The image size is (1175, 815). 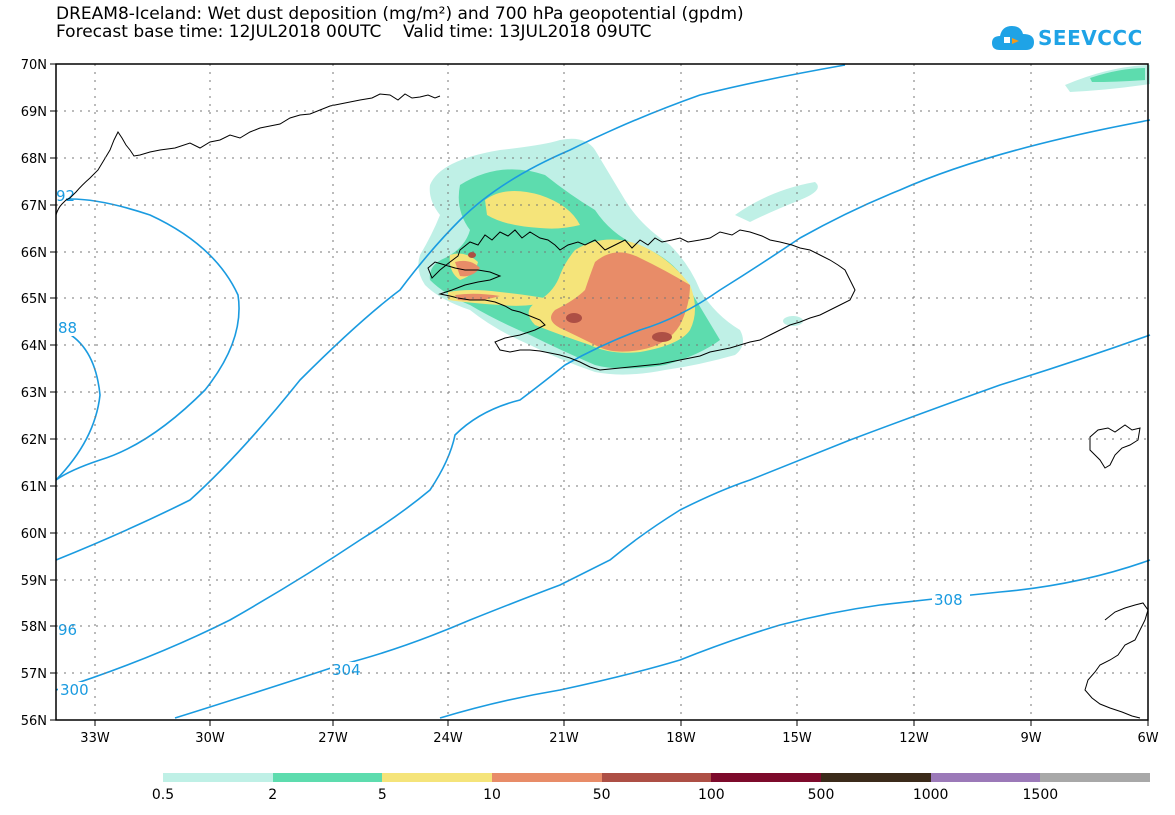 I want to click on lat-label: 70N, so click(x=34, y=65).